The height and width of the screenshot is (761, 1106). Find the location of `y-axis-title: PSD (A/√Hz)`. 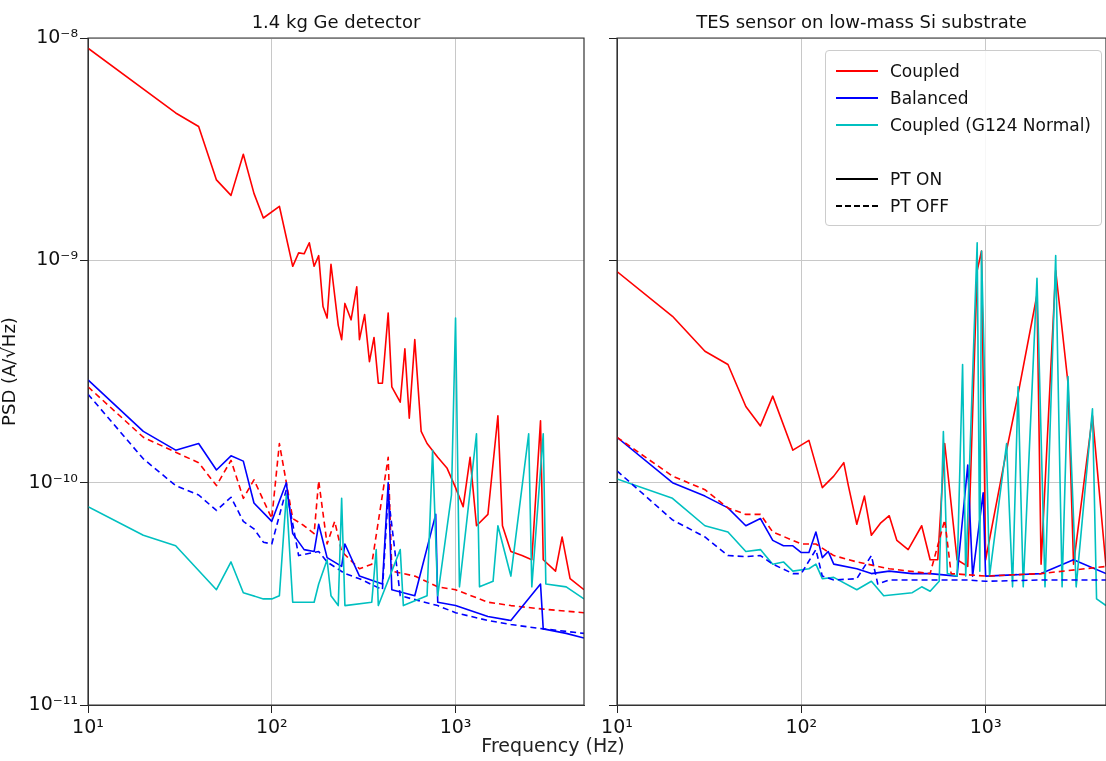

y-axis-title: PSD (A/√Hz) is located at coordinates (10, 371).